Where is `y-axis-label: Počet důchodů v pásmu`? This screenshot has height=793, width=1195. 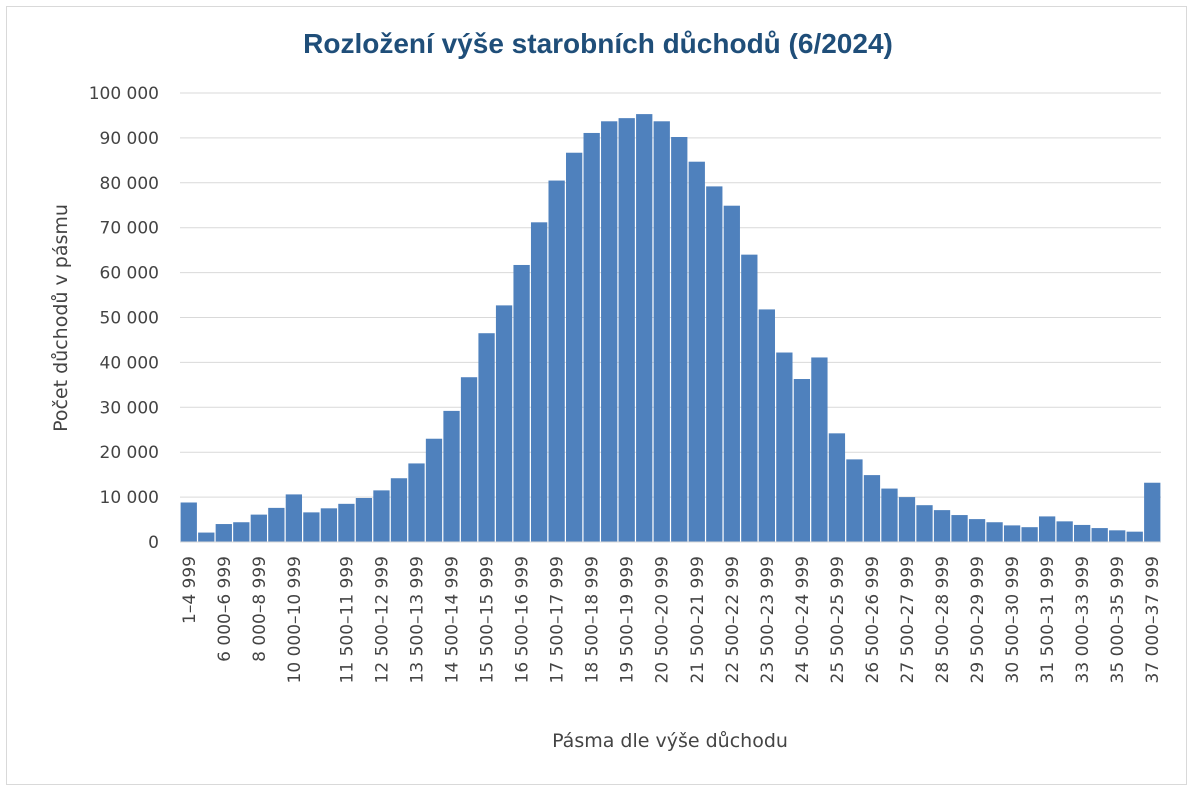 y-axis-label: Počet důchodů v pásmu is located at coordinates (61, 318).